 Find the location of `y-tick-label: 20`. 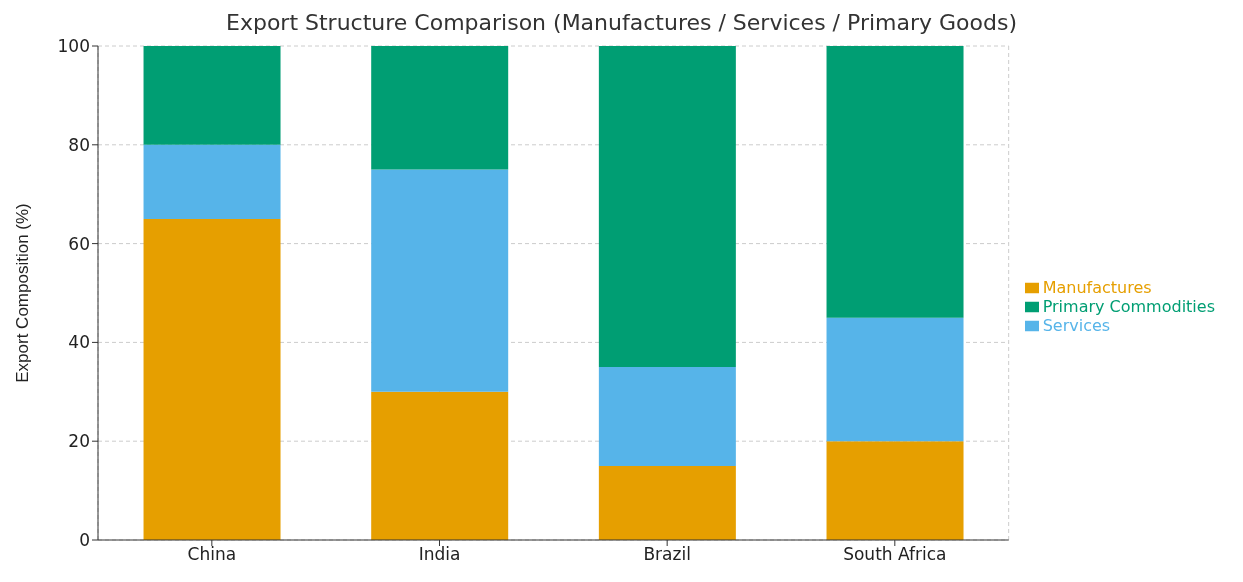

y-tick-label: 20 is located at coordinates (79, 441).